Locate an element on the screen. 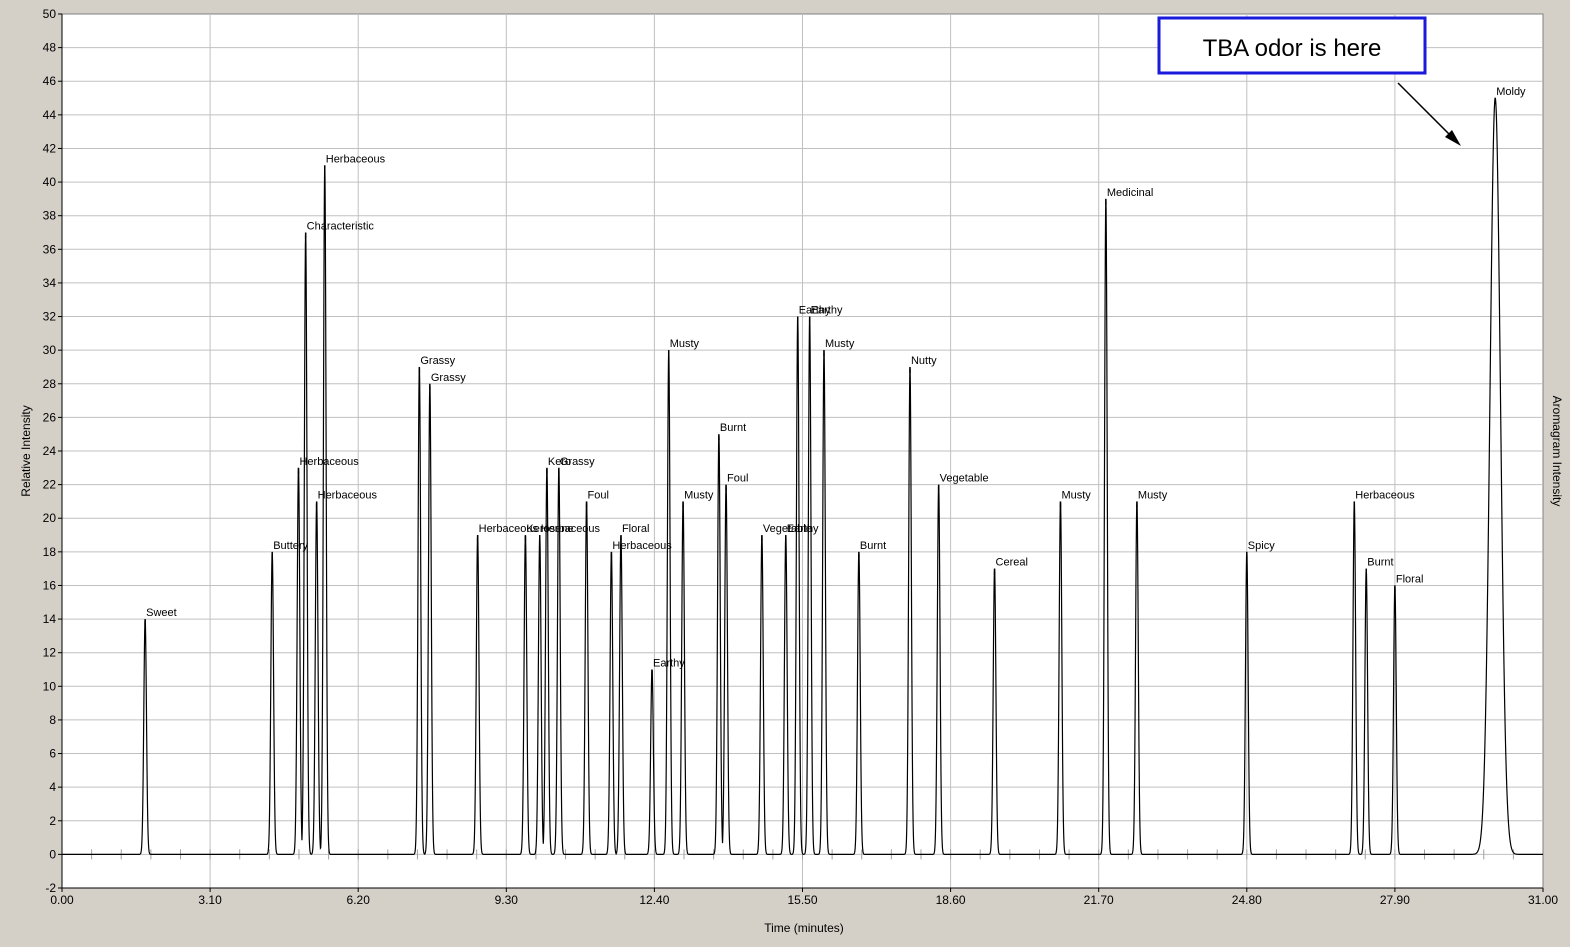  x-tick-label: 21.70 is located at coordinates (1099, 900).